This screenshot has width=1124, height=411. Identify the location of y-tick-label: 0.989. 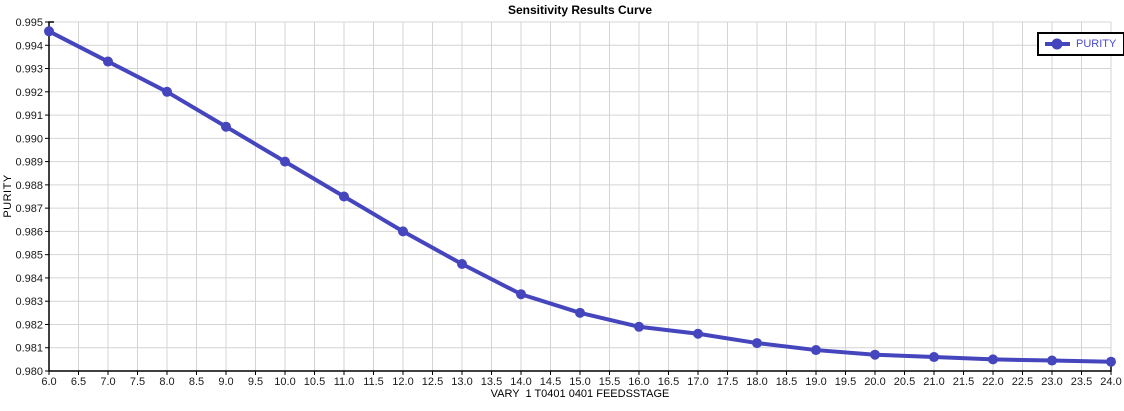
(29, 163).